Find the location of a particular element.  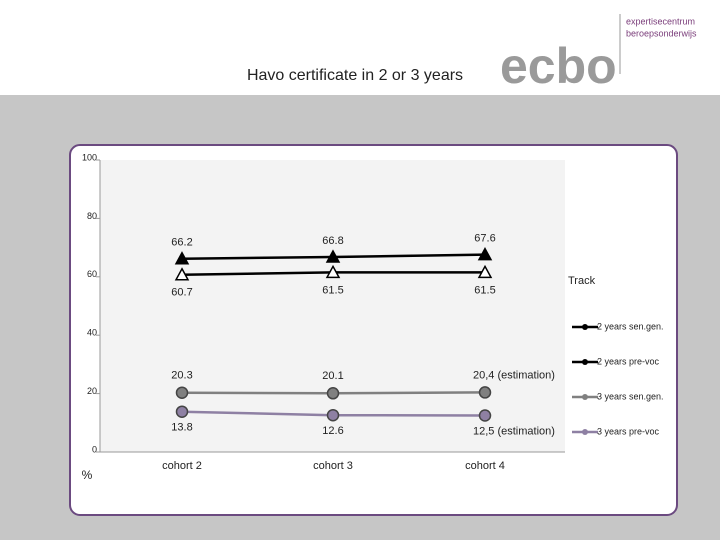

x-tick-label: cohort 3 is located at coordinates (333, 466).